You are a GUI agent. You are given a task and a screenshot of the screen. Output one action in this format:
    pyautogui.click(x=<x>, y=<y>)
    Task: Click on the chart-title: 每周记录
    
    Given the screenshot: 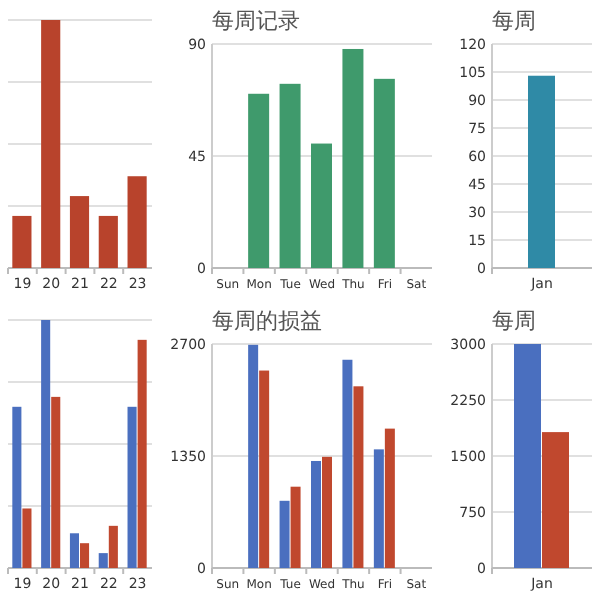 What is the action you would take?
    pyautogui.click(x=256, y=21)
    